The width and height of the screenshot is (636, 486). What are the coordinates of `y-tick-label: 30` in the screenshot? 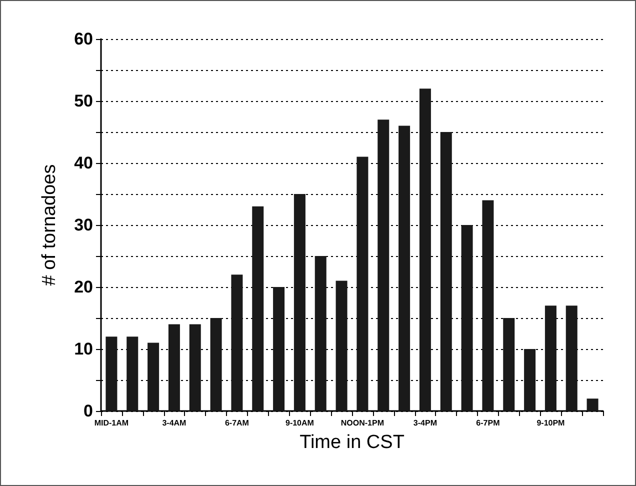 It's located at (83, 225).